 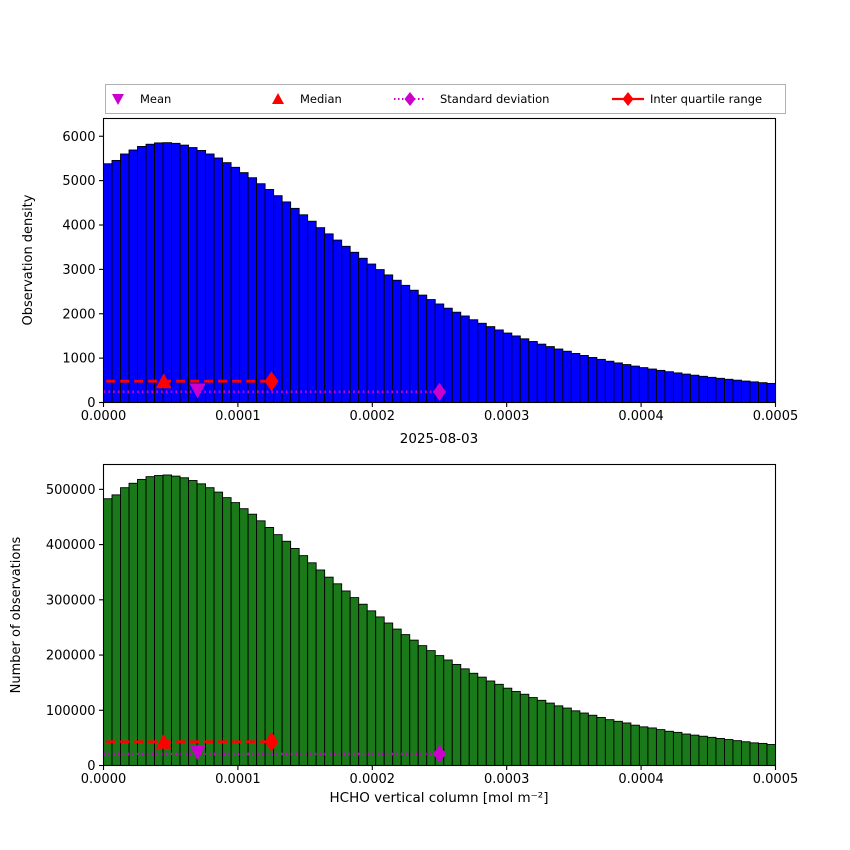 What do you see at coordinates (71, 490) in the screenshot?
I see `y-tick-label: 500000` at bounding box center [71, 490].